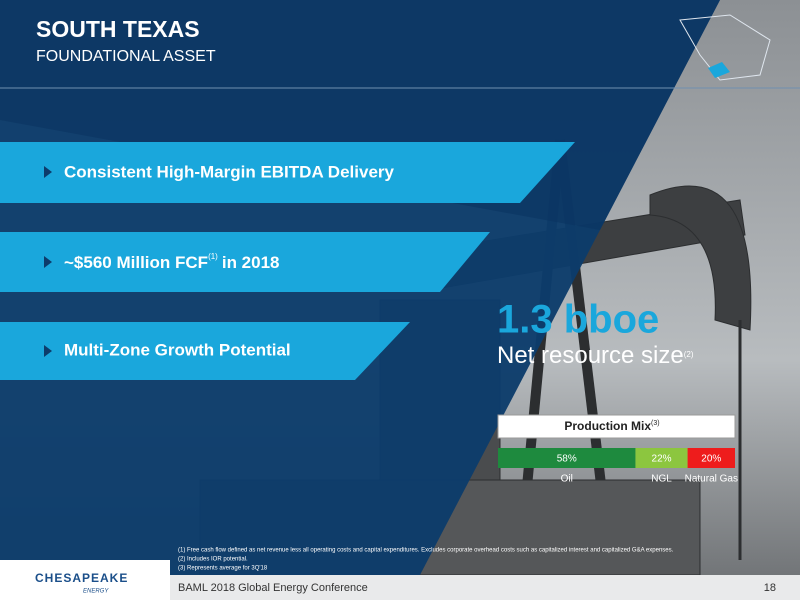 The height and width of the screenshot is (605, 800). I want to click on highlight-label: Net resource size(2), so click(595, 355).